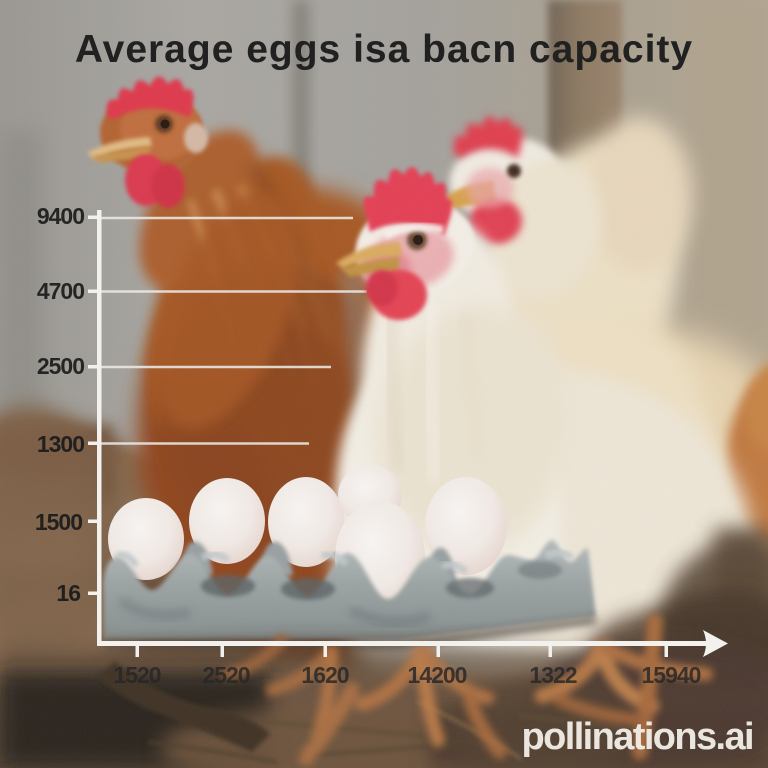 The image size is (768, 768). What do you see at coordinates (136, 675) in the screenshot?
I see `svg-text: 1520` at bounding box center [136, 675].